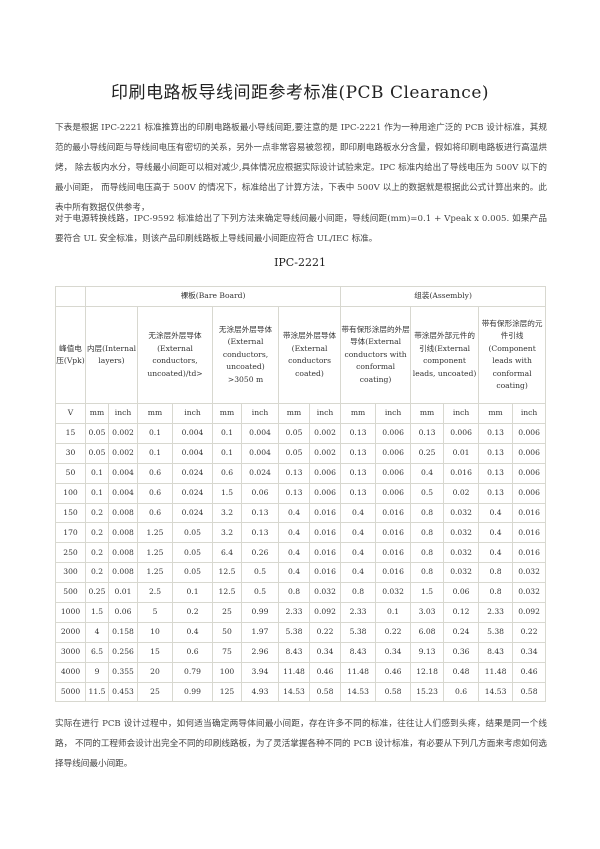 Image resolution: width=600 pixels, height=849 pixels. What do you see at coordinates (70, 473) in the screenshot?
I see `voltage-cell: 50` at bounding box center [70, 473].